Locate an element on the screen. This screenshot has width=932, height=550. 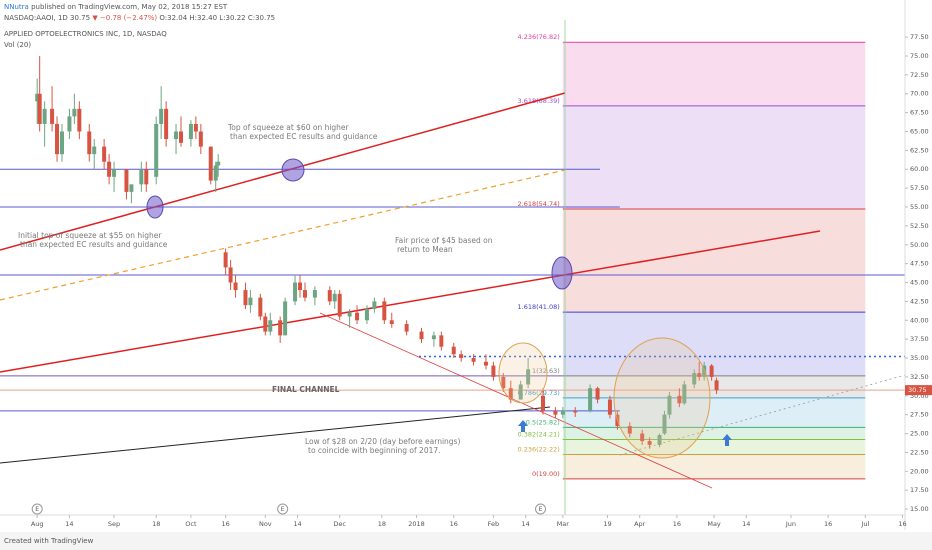
chart-subtitle: Vol (20) is located at coordinates (17, 45).